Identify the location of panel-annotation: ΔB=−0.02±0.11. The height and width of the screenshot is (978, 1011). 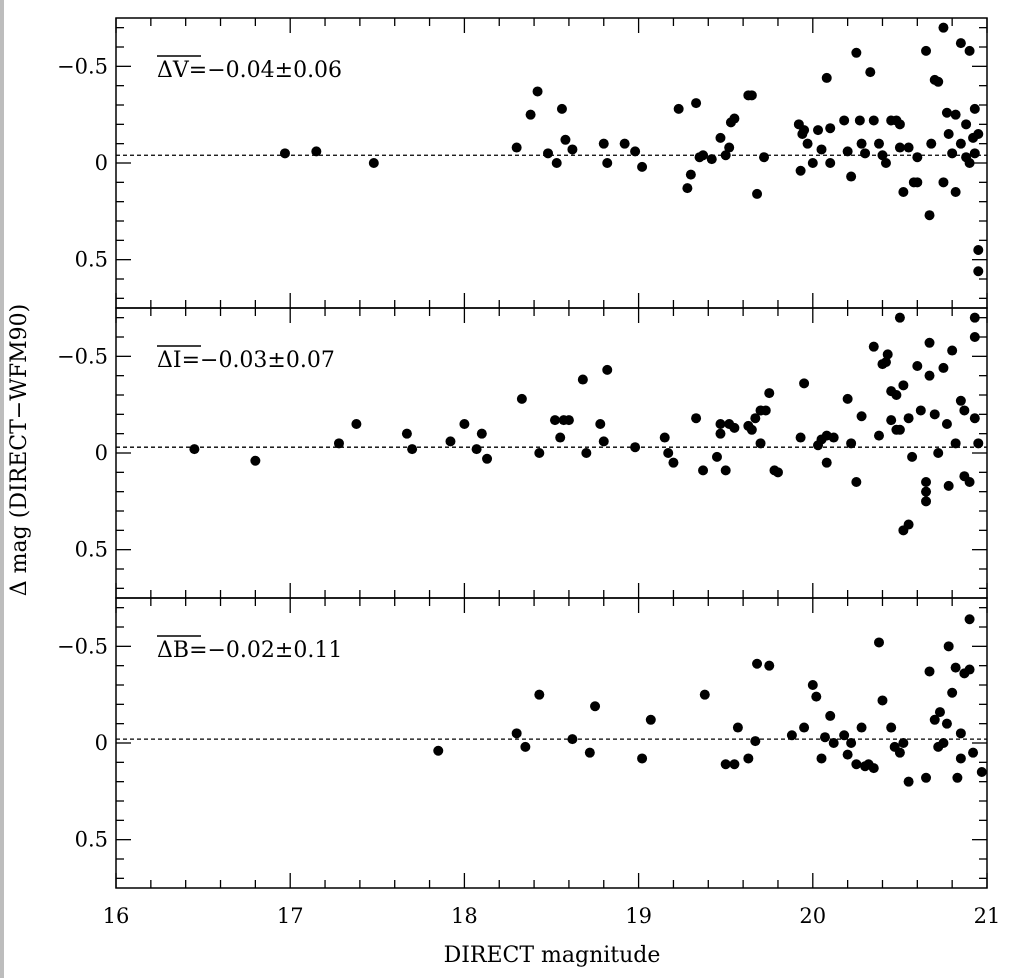
(249, 650).